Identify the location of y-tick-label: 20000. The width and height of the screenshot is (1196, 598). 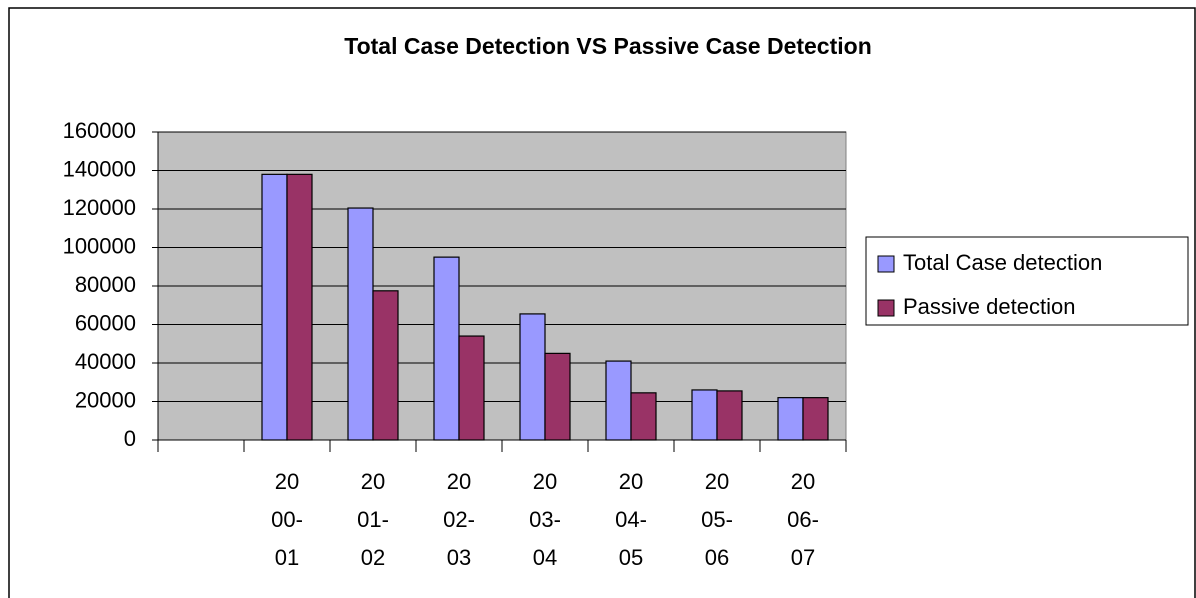
(105, 399).